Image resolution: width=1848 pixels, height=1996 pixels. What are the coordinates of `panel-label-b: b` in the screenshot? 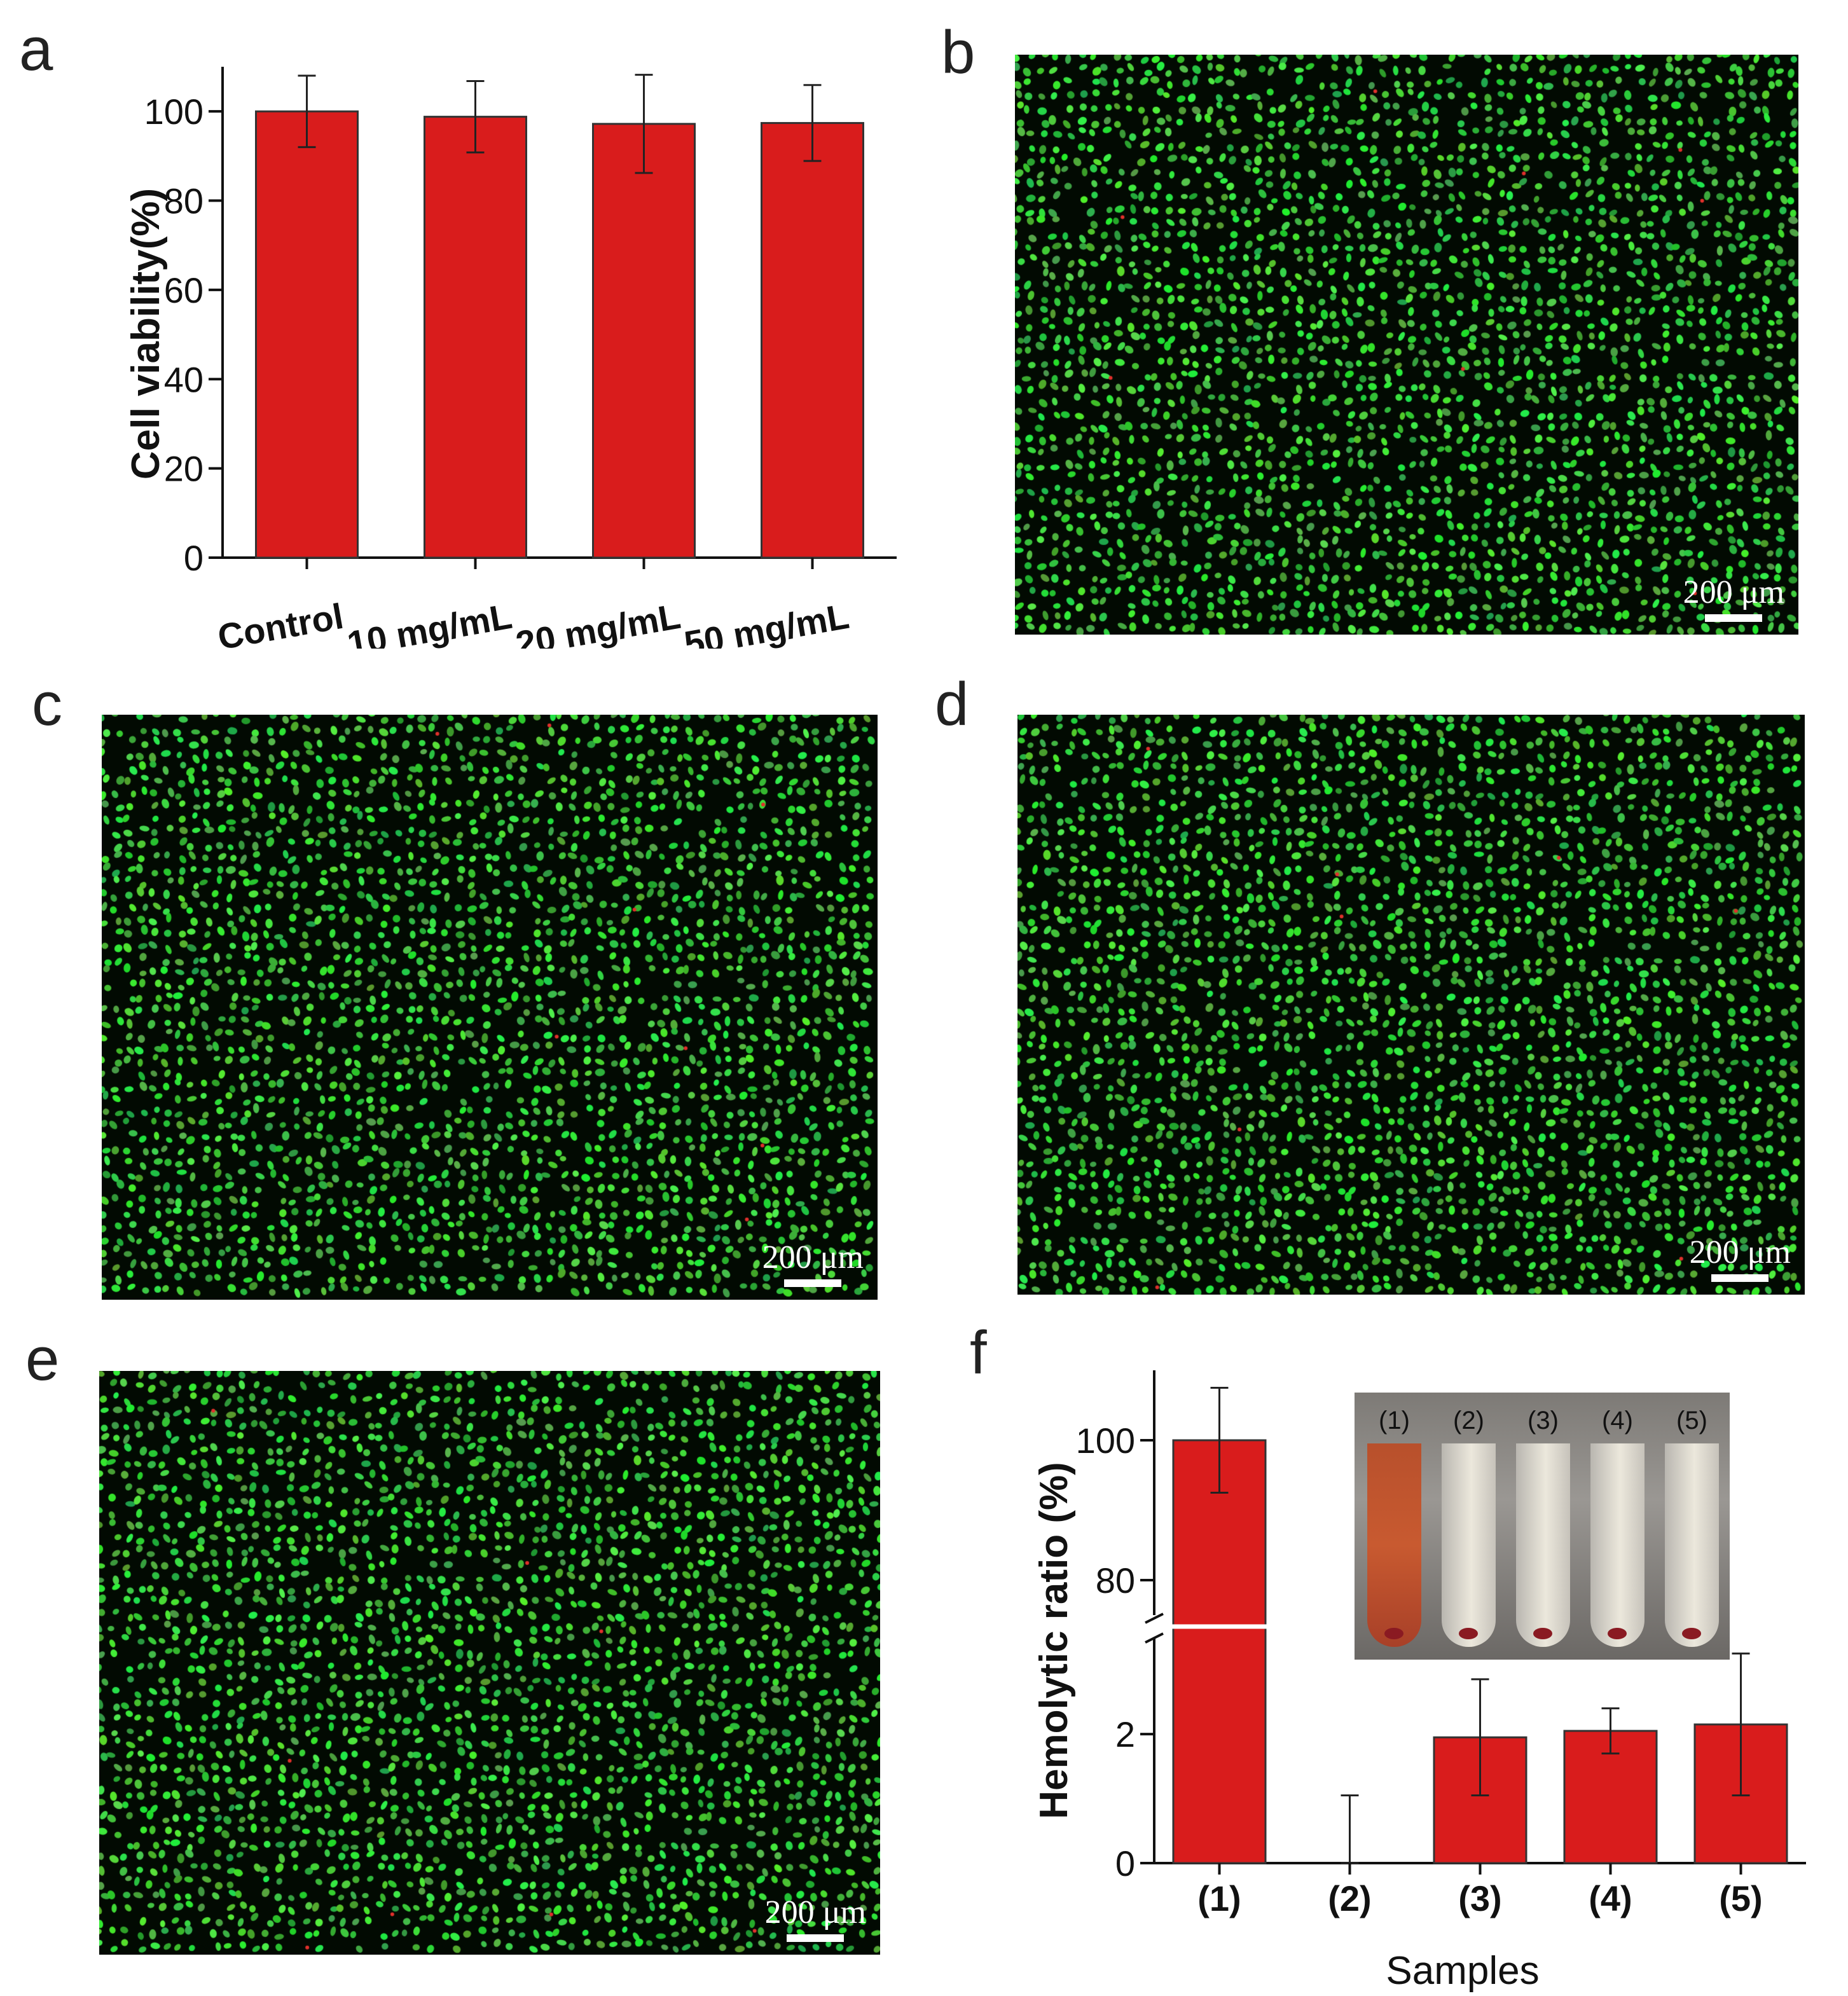 It's located at (958, 52).